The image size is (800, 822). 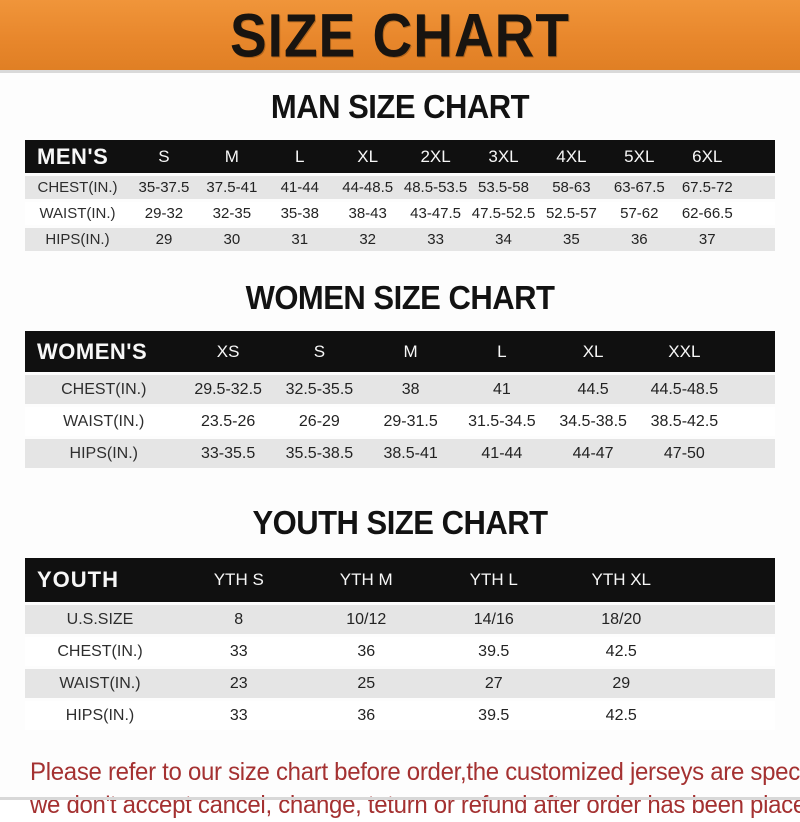 What do you see at coordinates (366, 683) in the screenshot?
I see `size-value-cell: 25` at bounding box center [366, 683].